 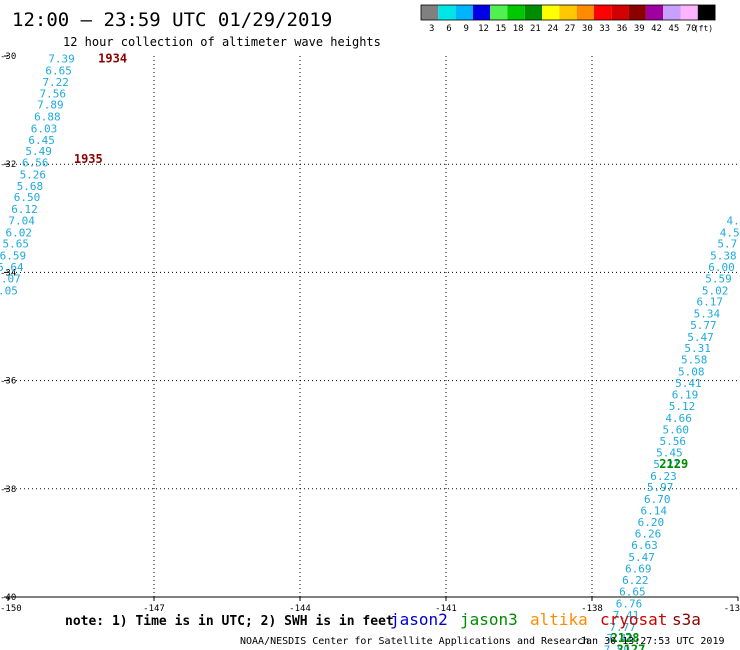 What do you see at coordinates (466, 29) in the screenshot?
I see `legend-label: 9` at bounding box center [466, 29].